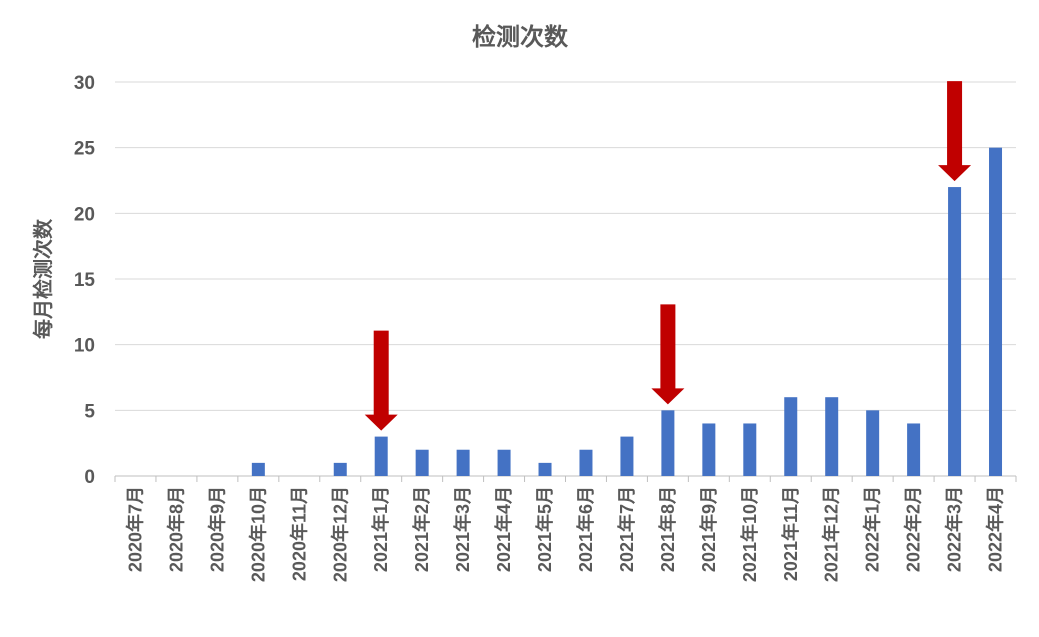 This screenshot has height=637, width=1039. I want to click on x-tick-label: 2021年5月, so click(544, 529).